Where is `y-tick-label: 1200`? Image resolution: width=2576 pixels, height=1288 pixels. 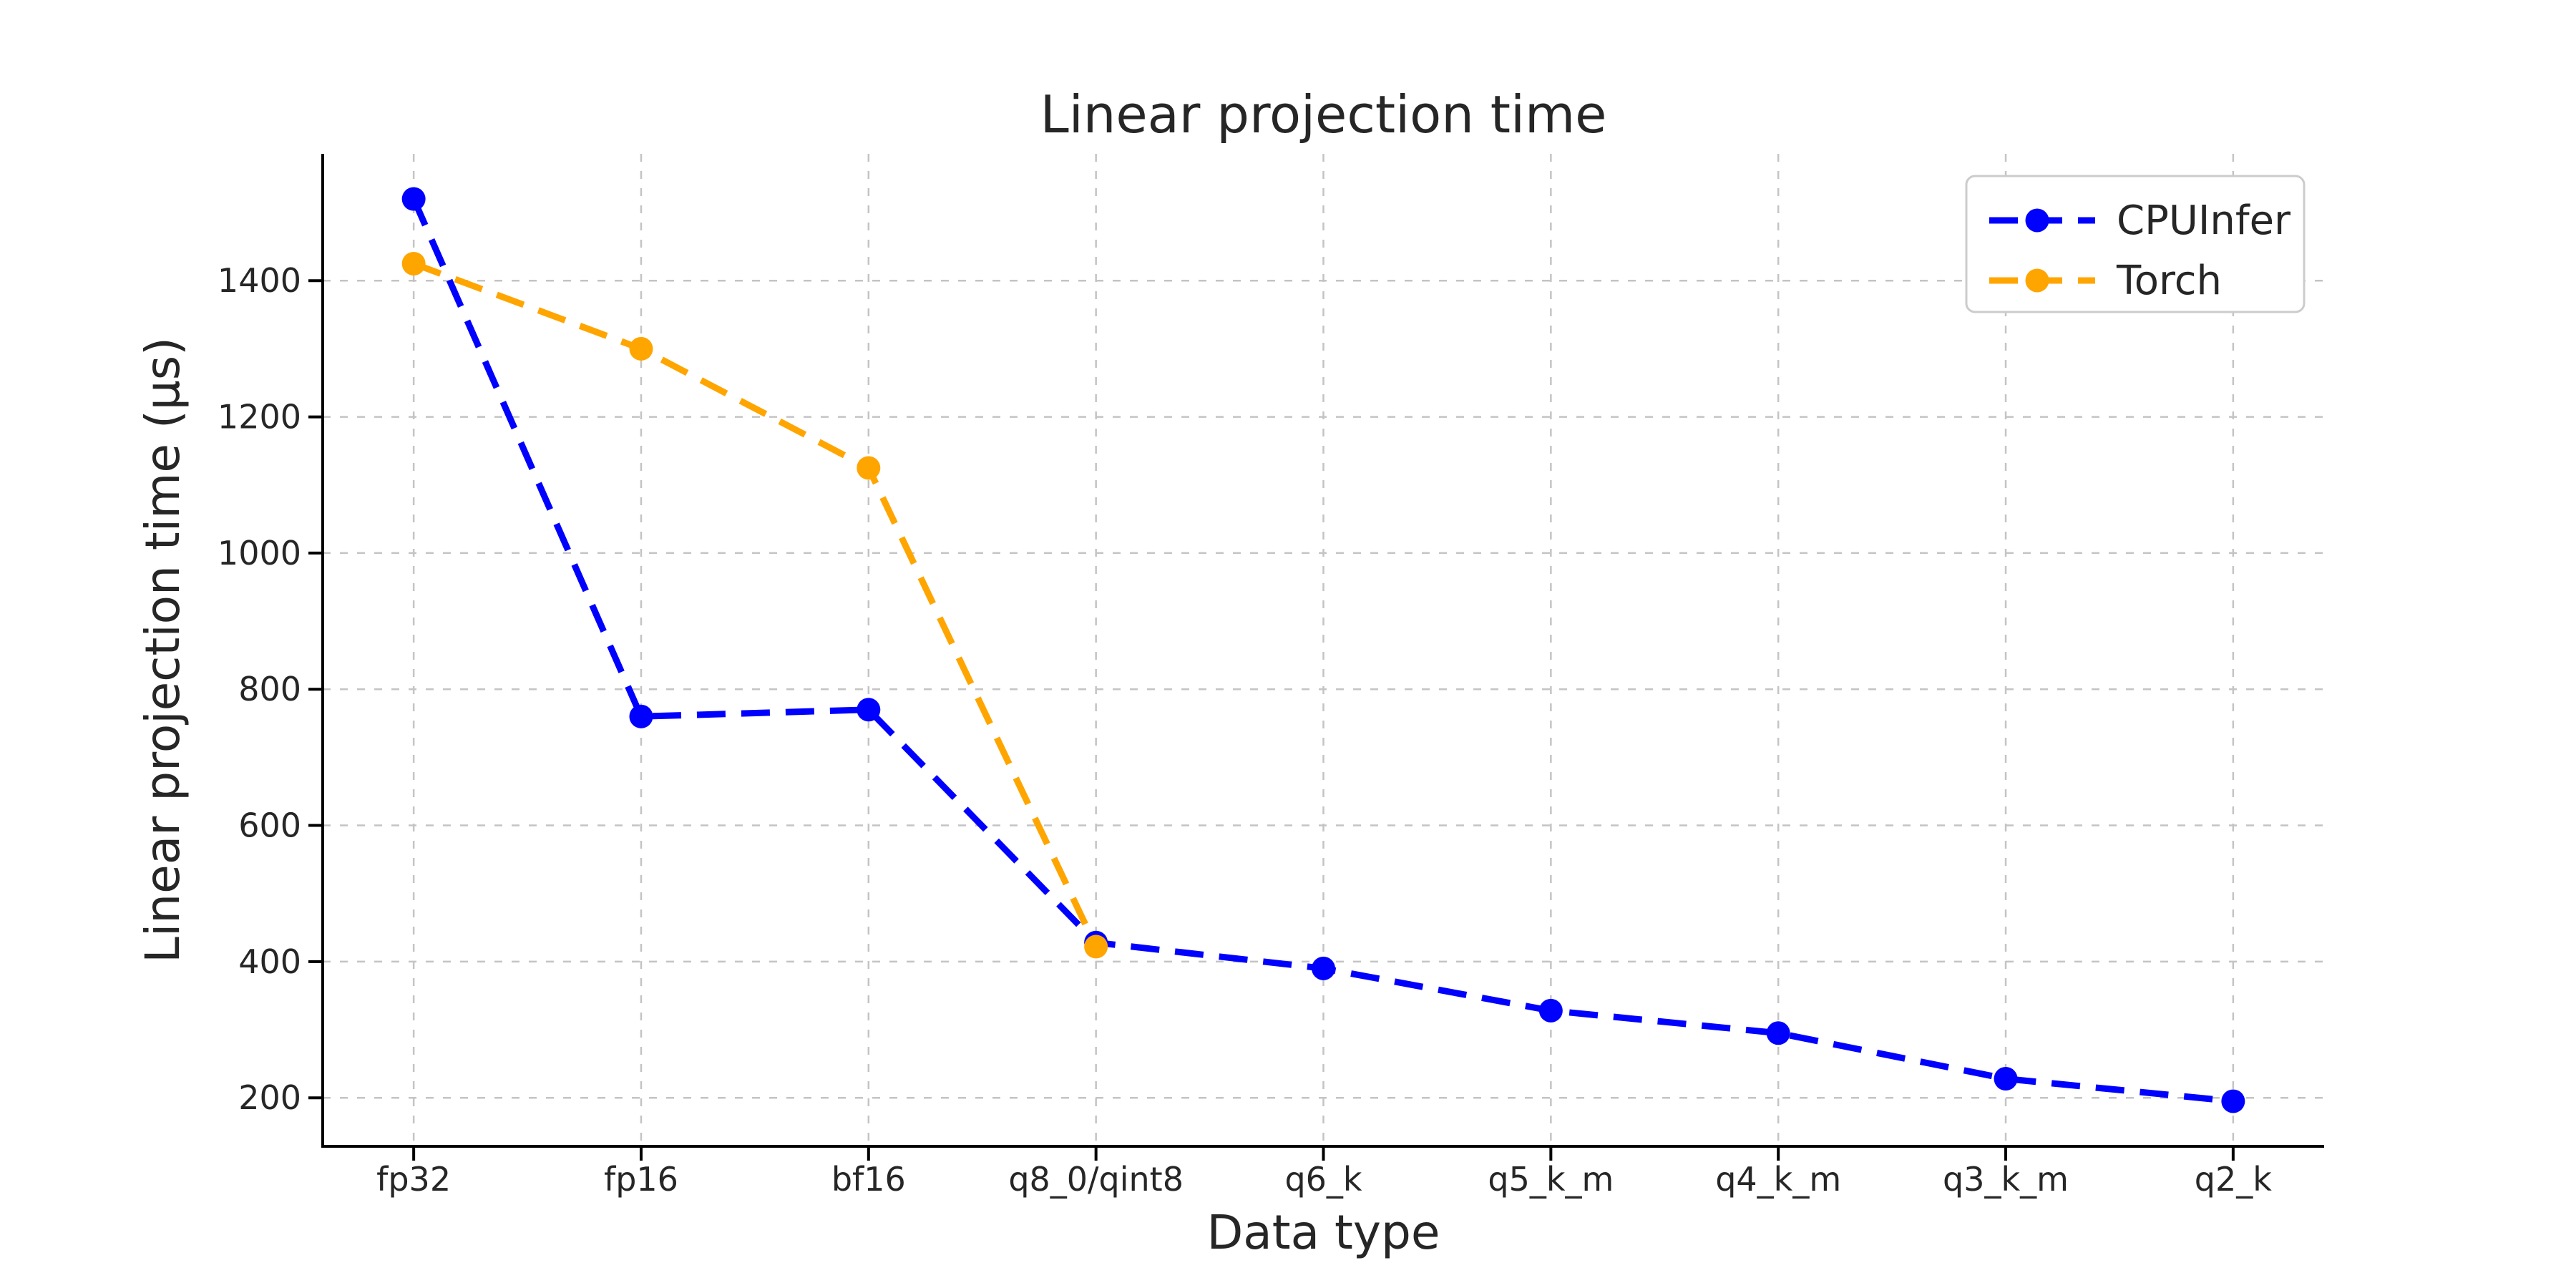 y-tick-label: 1200 is located at coordinates (259, 417).